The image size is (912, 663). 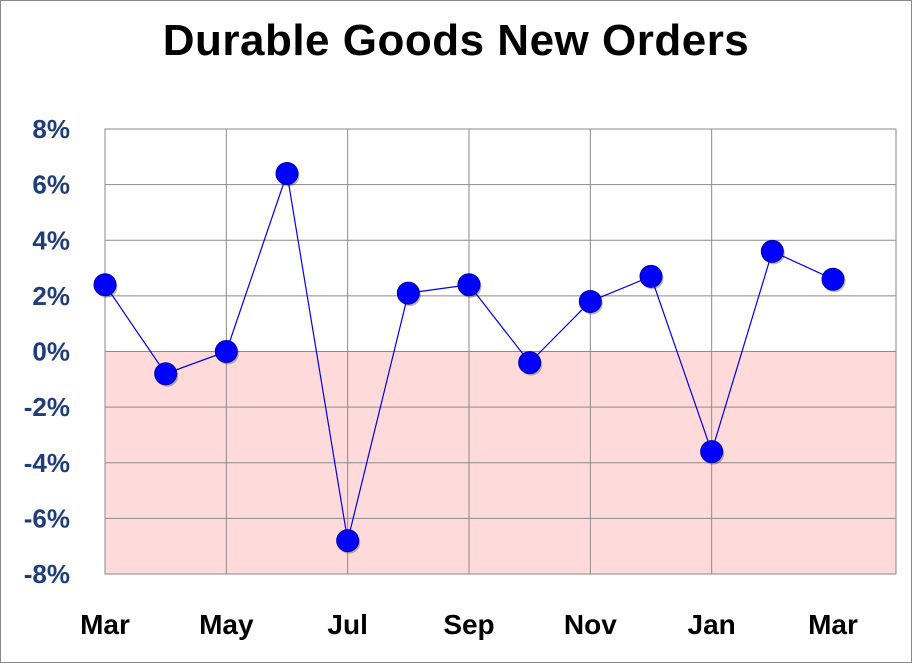 I want to click on x-tick-label: Sep, so click(x=468, y=624).